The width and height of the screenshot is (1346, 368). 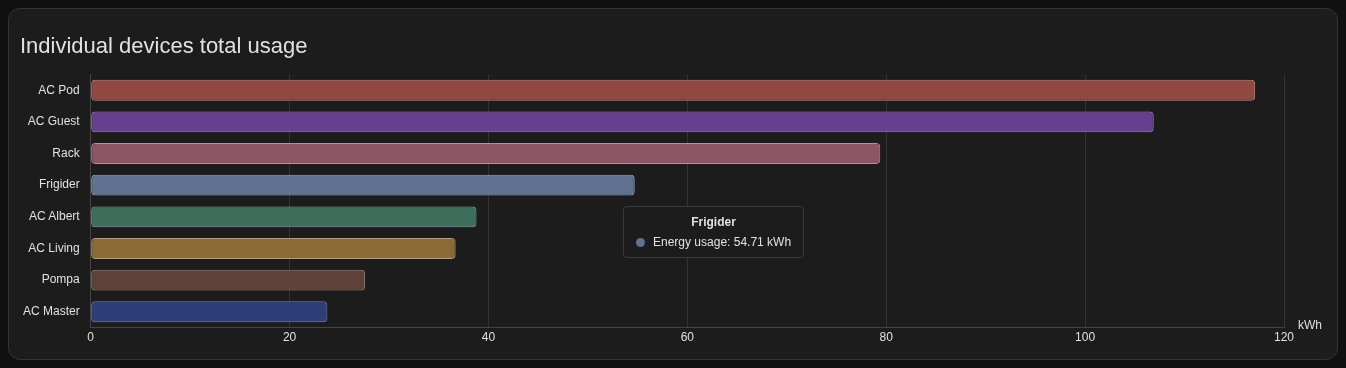 What do you see at coordinates (51, 311) in the screenshot?
I see `y-tick-label: AC Master` at bounding box center [51, 311].